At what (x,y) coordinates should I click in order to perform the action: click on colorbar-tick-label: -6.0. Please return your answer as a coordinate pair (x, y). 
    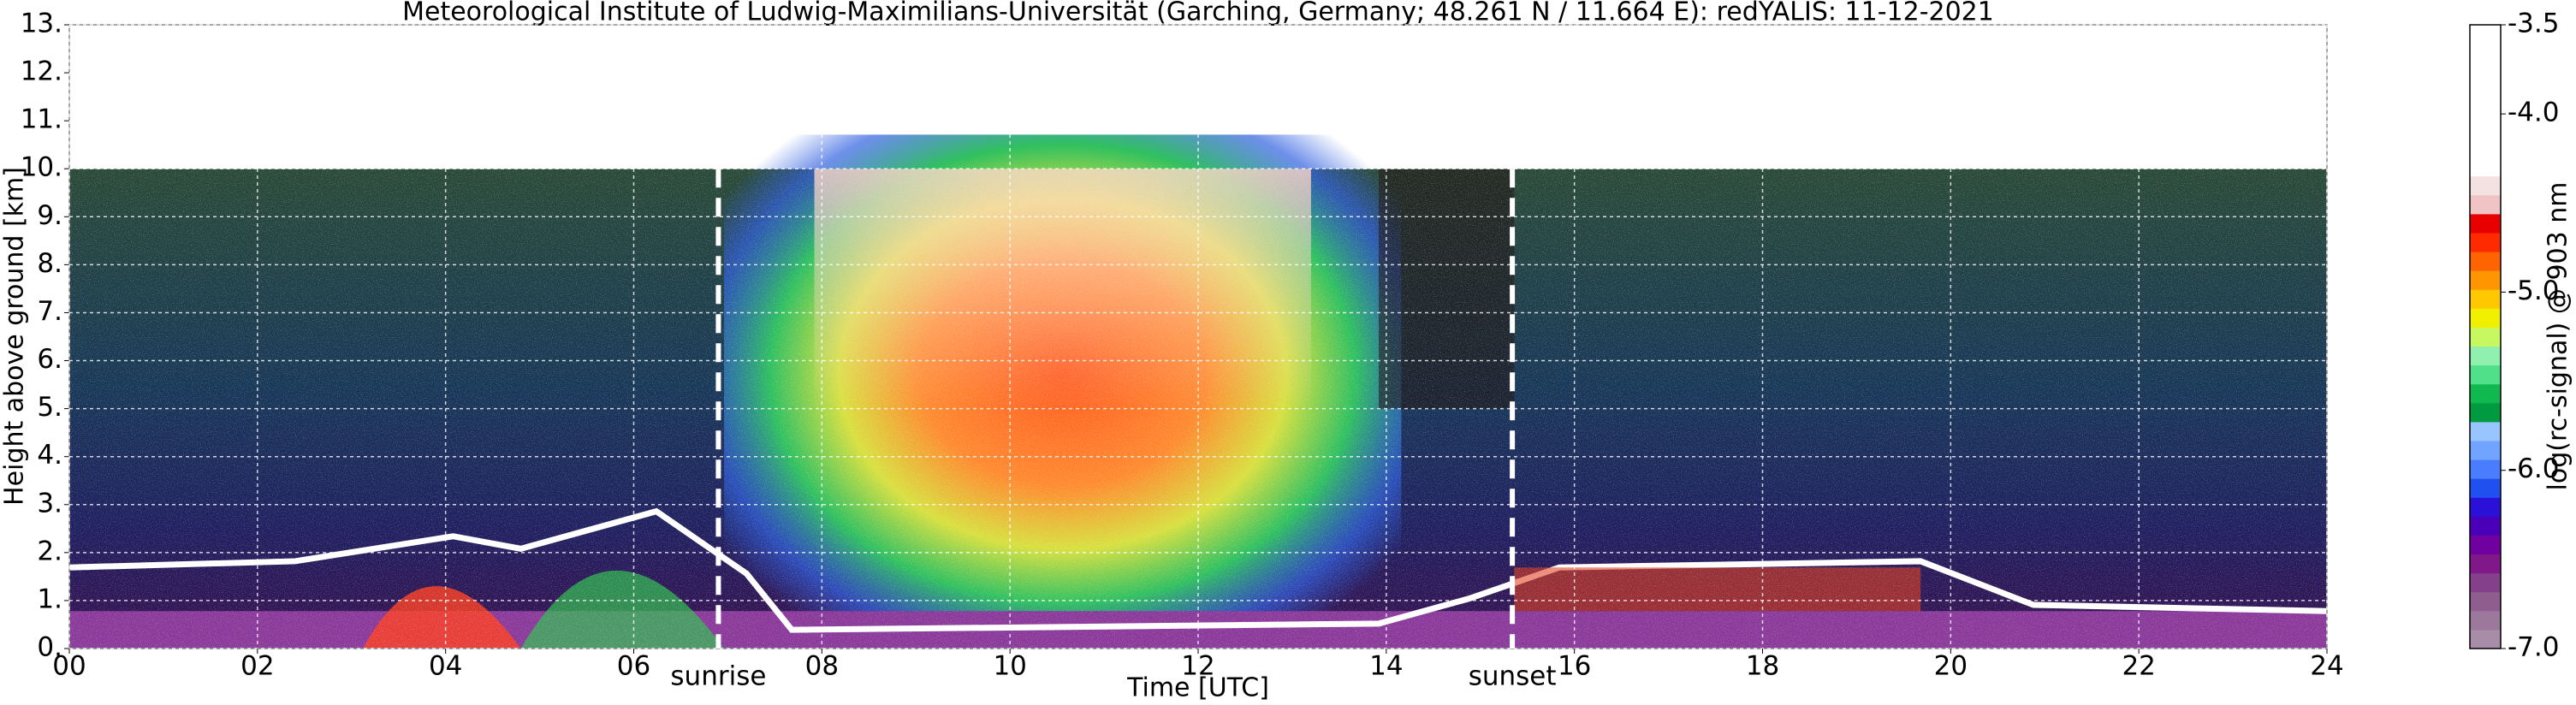
    Looking at the image, I should click on (2534, 468).